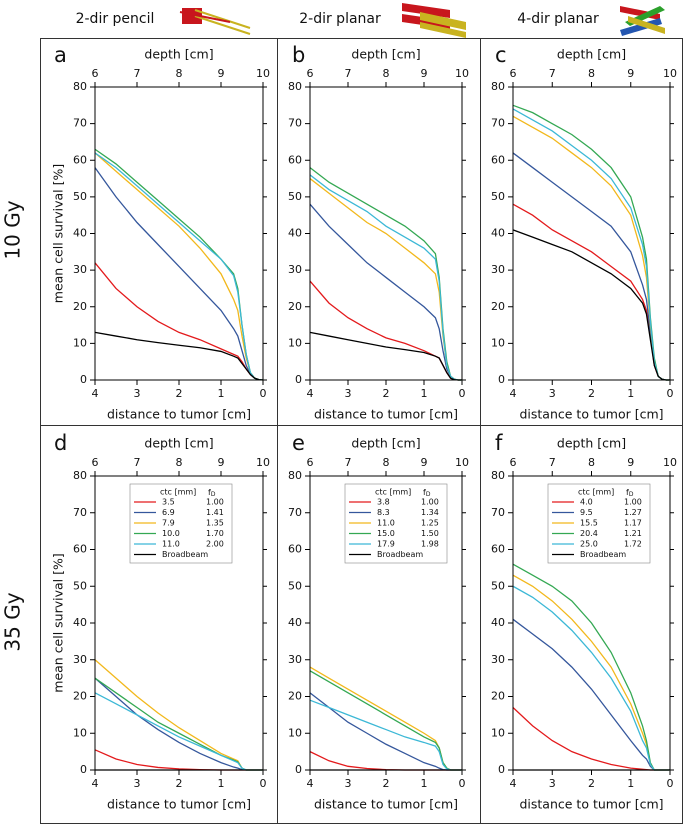  I want to click on y-tick-label: 0, so click(298, 769).